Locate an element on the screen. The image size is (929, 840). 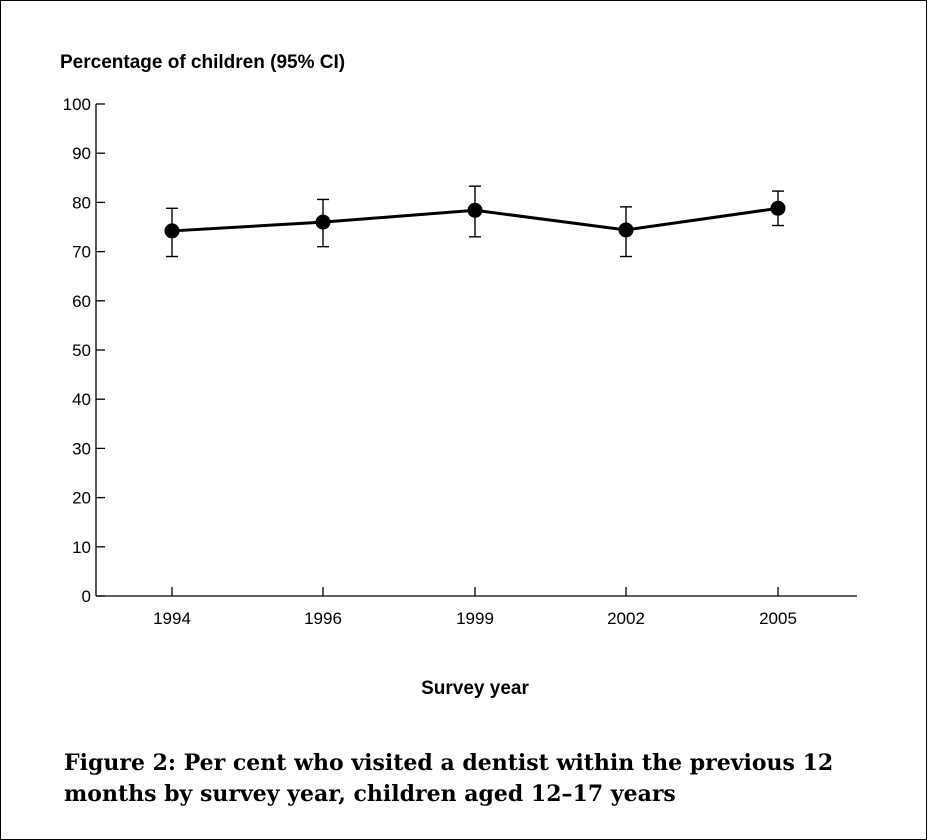
x-tick-label: 2002 is located at coordinates (626, 618).